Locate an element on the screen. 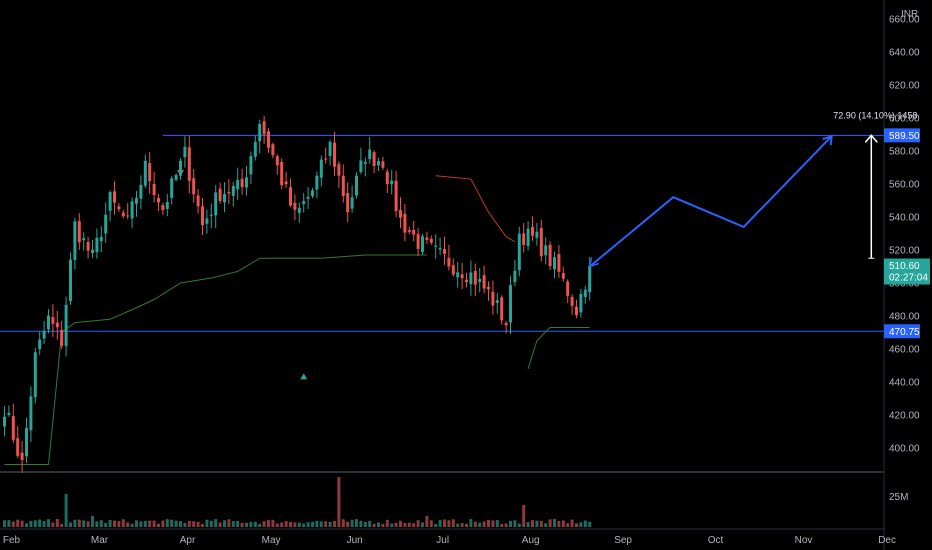  price-tick-label: 600.00 is located at coordinates (904, 119).